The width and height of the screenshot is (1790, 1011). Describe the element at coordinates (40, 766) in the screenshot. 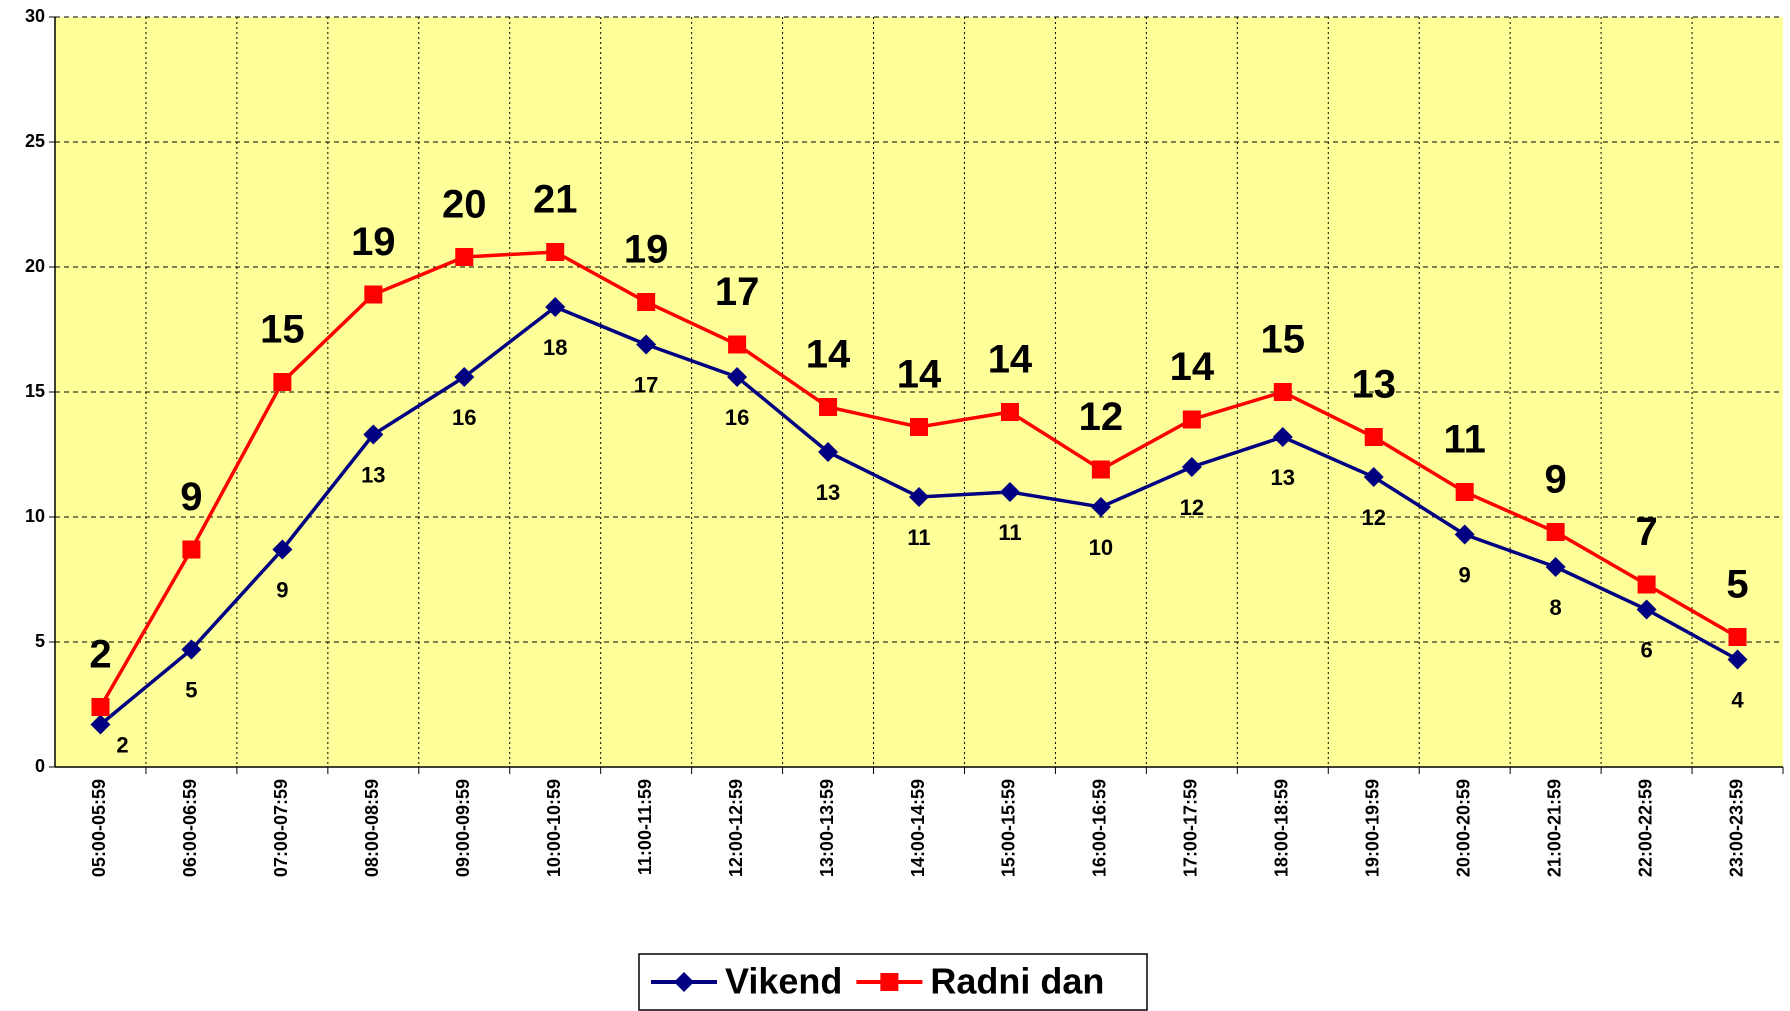

I see `y-tick-label: 0` at that location.